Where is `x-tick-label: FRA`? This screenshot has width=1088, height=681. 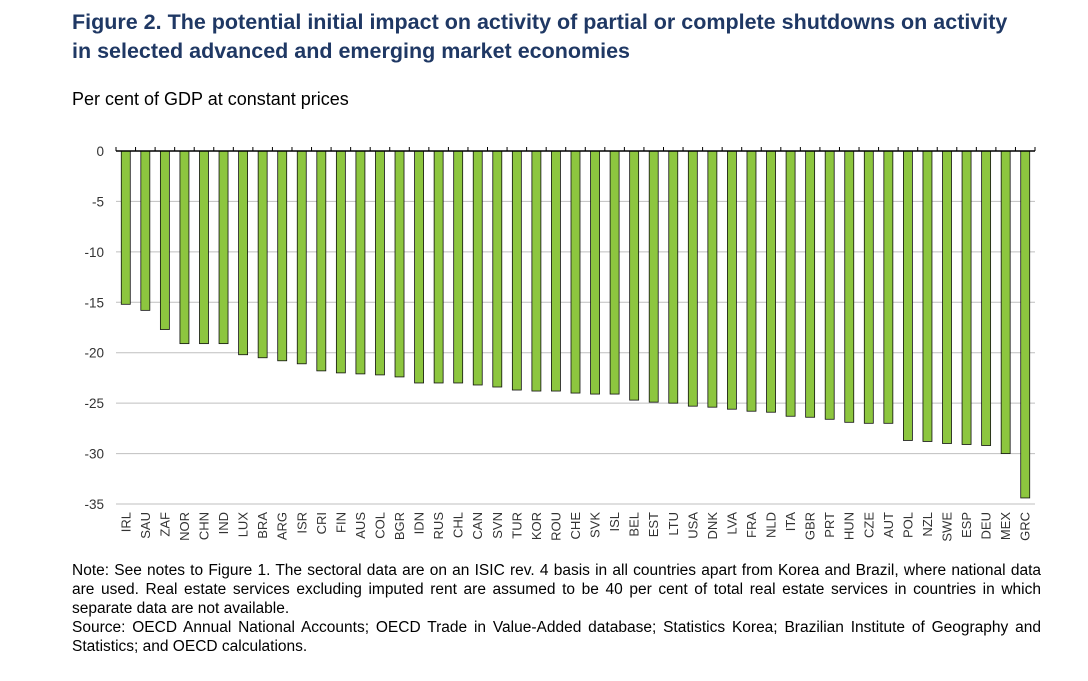
x-tick-label: FRA is located at coordinates (751, 525).